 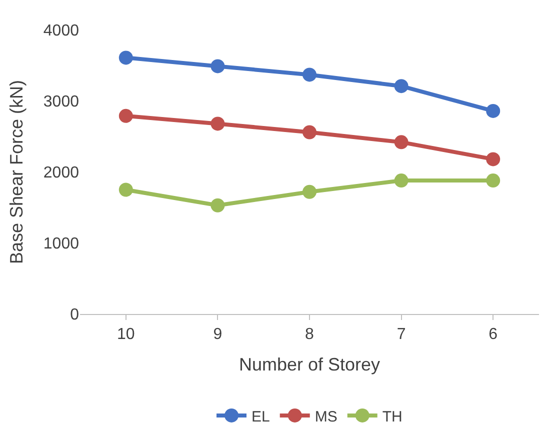 What do you see at coordinates (392, 417) in the screenshot?
I see `legend-label: TH` at bounding box center [392, 417].